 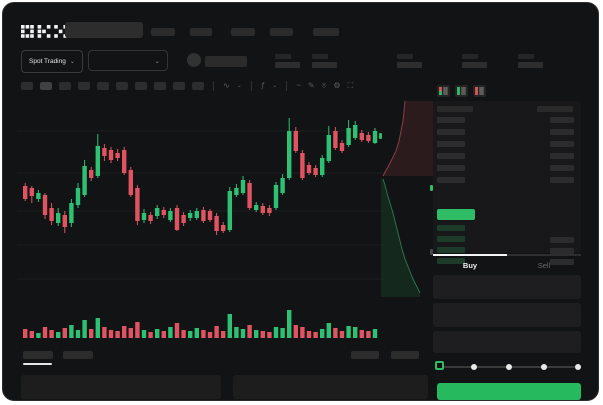 I want to click on indicators-icon: ∿, so click(x=226, y=85).